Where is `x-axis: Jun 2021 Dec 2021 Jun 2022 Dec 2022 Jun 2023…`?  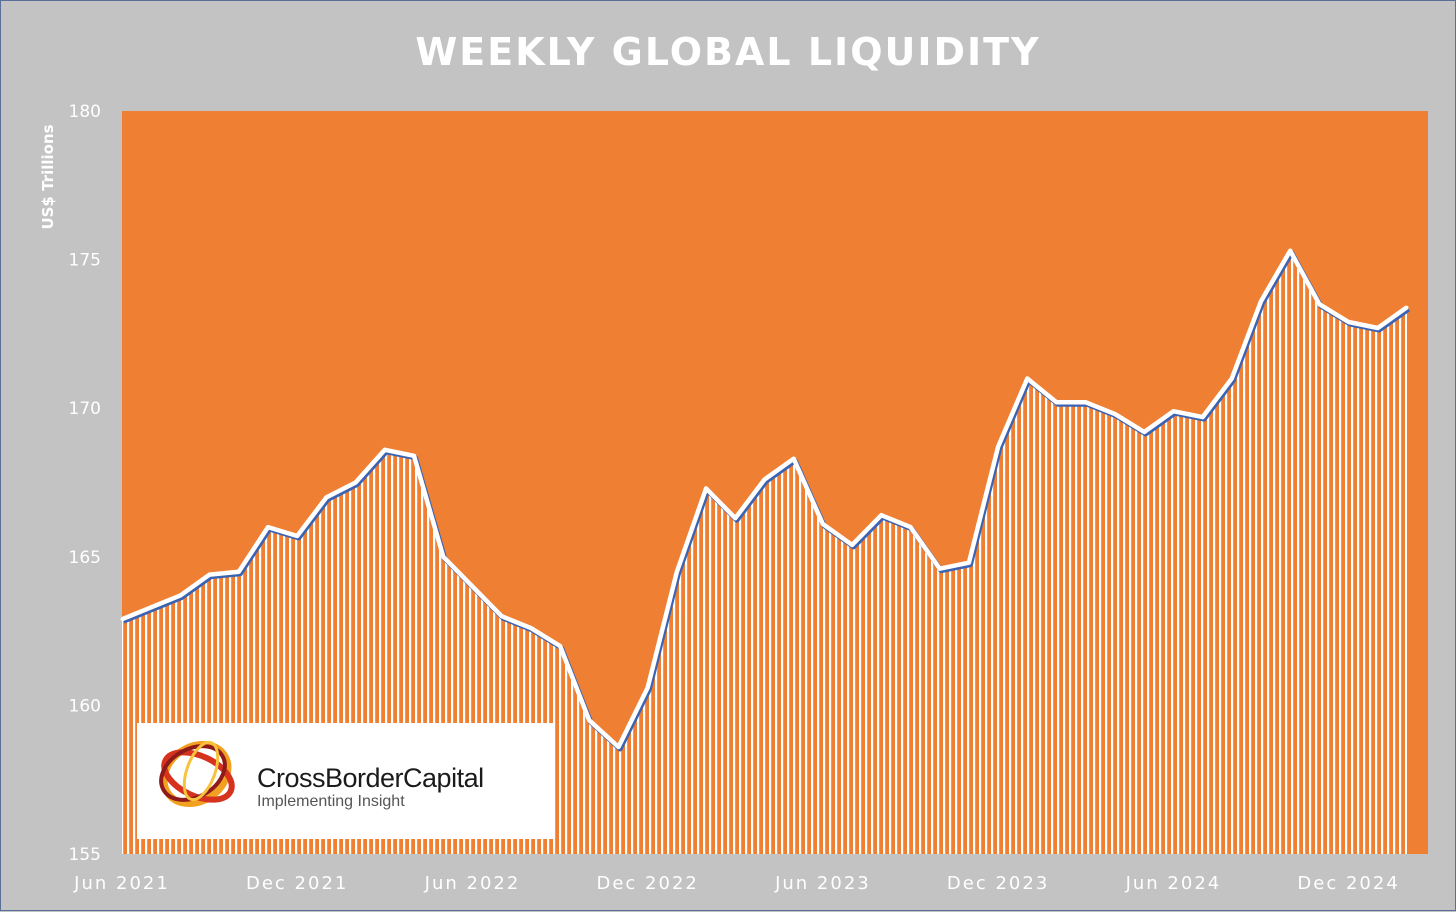 x-axis: Jun 2021 Dec 2021 Jun 2022 Dec 2022 Jun 2023… is located at coordinates (736, 883).